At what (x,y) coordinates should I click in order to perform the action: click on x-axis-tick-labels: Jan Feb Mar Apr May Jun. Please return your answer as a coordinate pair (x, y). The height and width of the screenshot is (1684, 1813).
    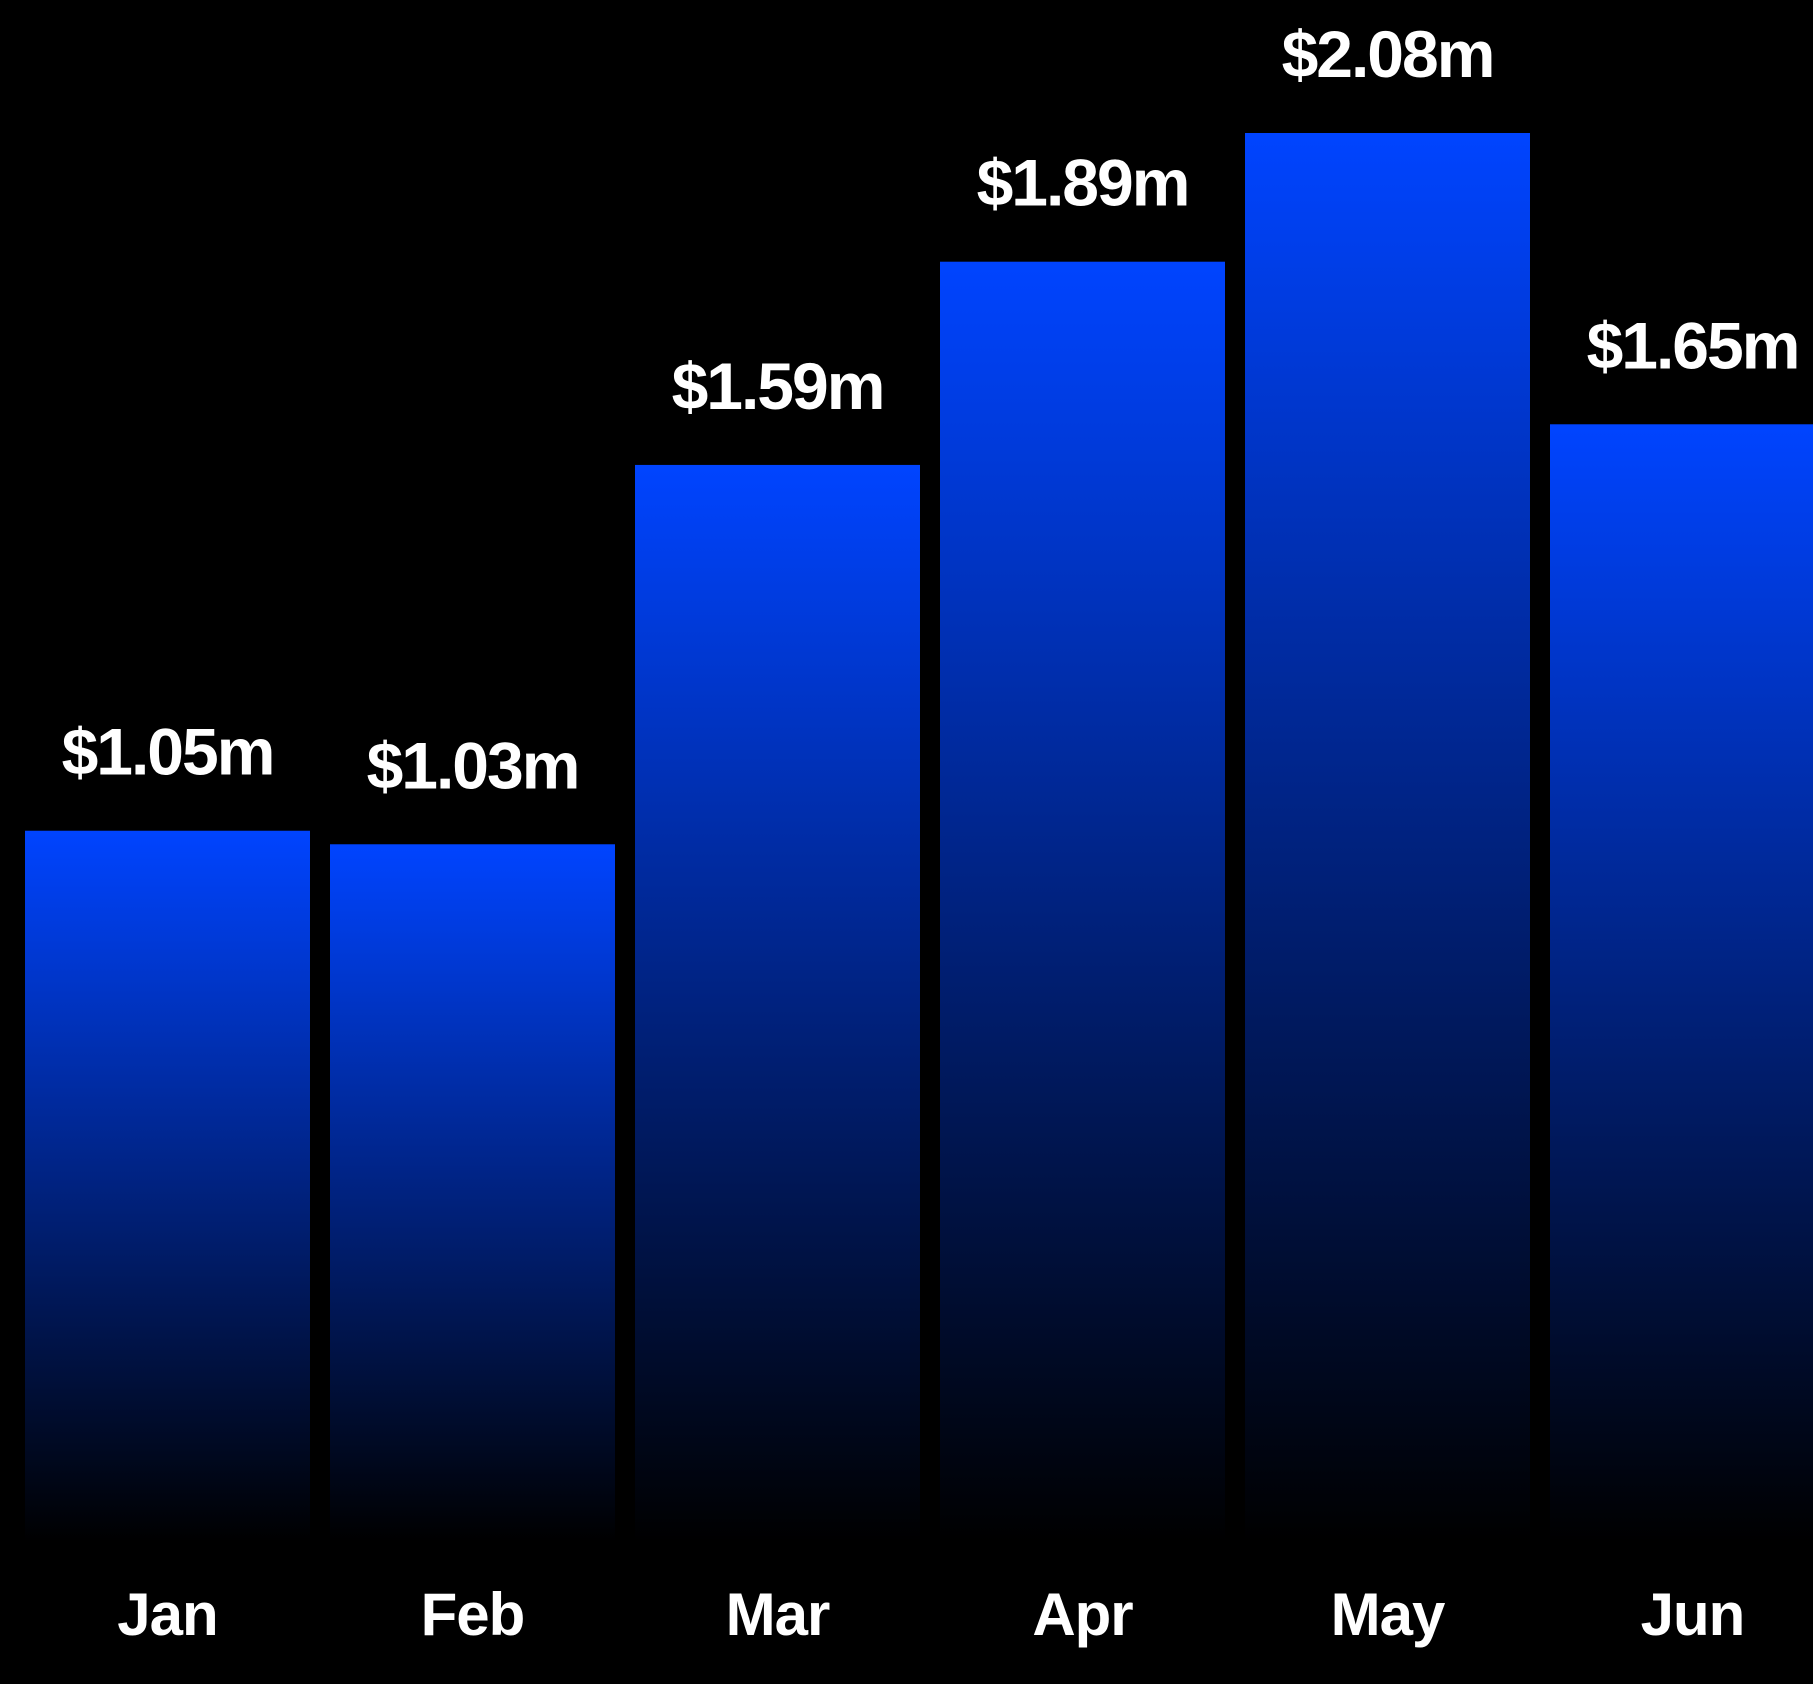
    Looking at the image, I should click on (931, 1614).